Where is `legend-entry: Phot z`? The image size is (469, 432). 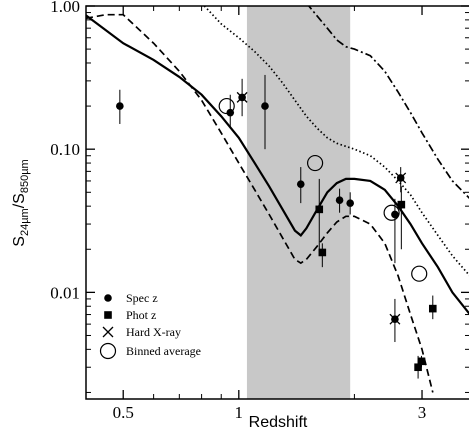
legend-entry: Phot z is located at coordinates (130, 315).